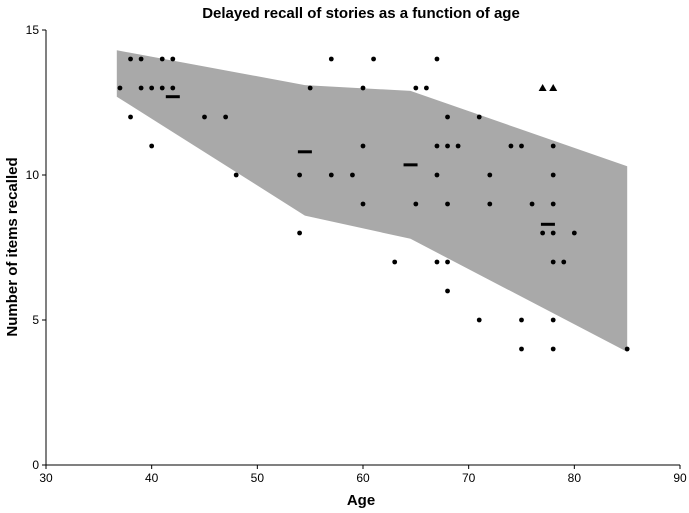 The width and height of the screenshot is (689, 513). I want to click on x-tick-label: 70, so click(469, 478).